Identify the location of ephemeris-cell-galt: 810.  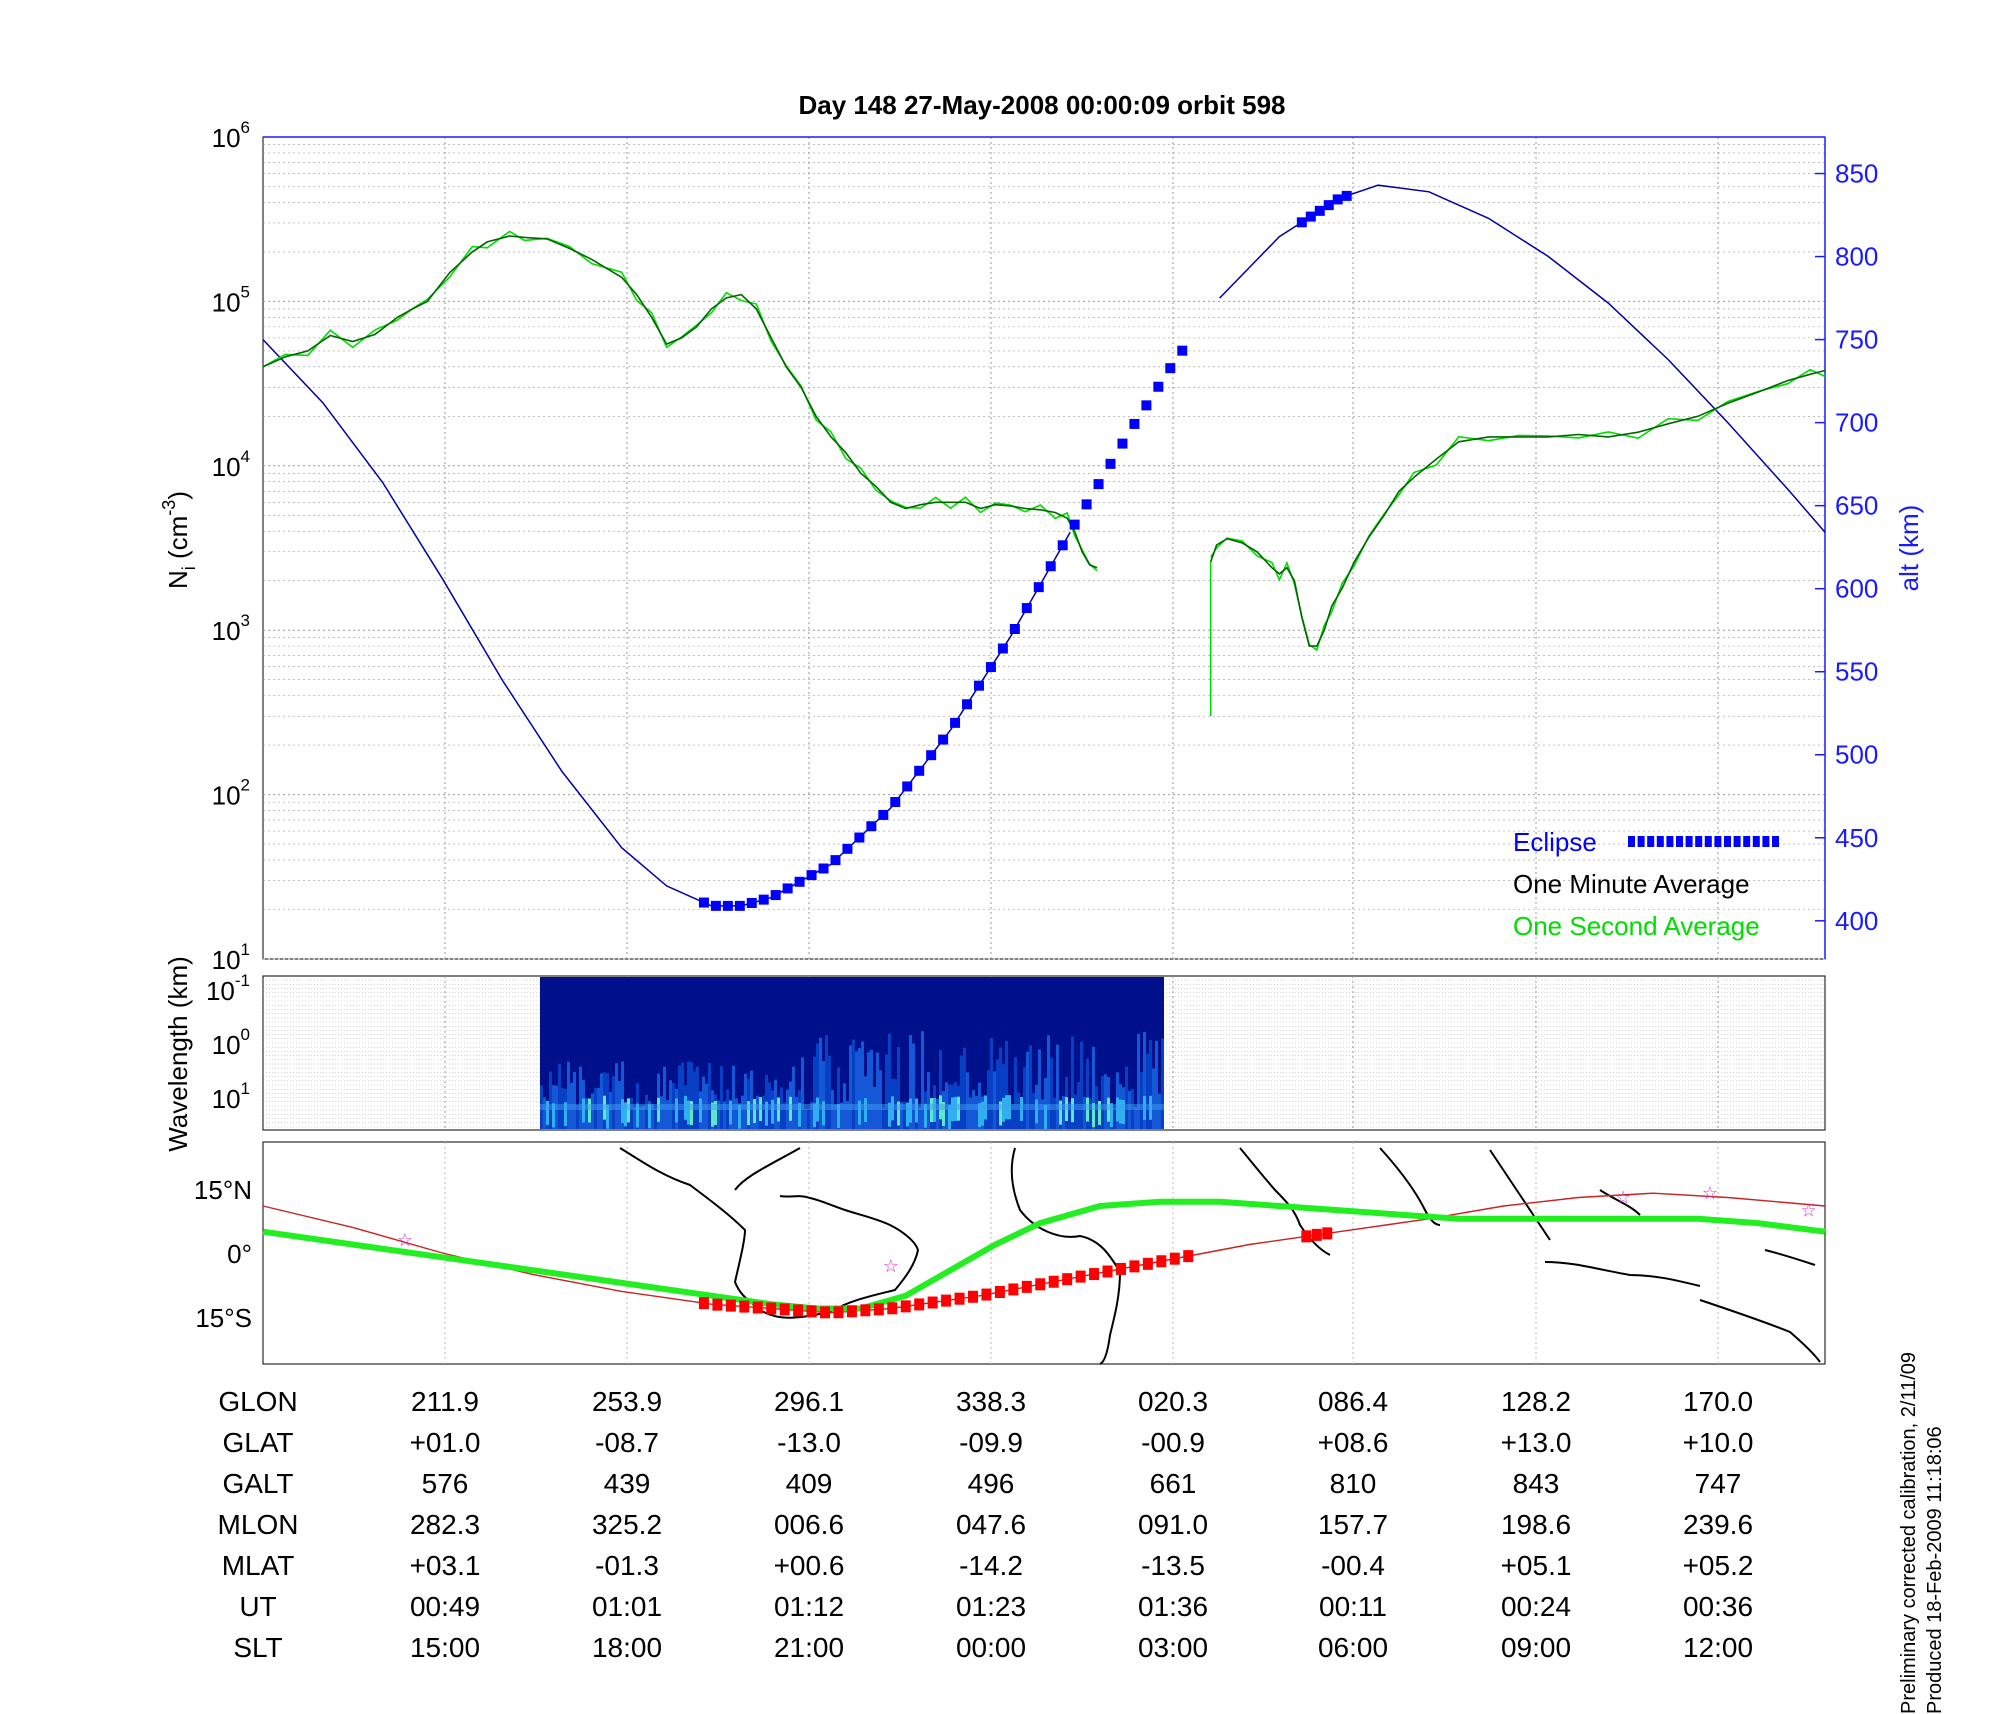
(1353, 1483).